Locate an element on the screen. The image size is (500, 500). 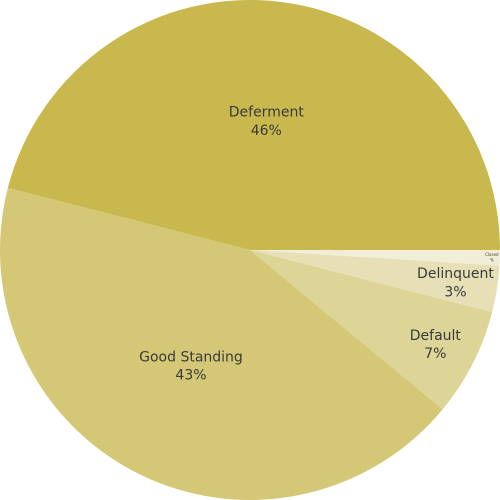
slice-value-label: 43% is located at coordinates (190, 376).